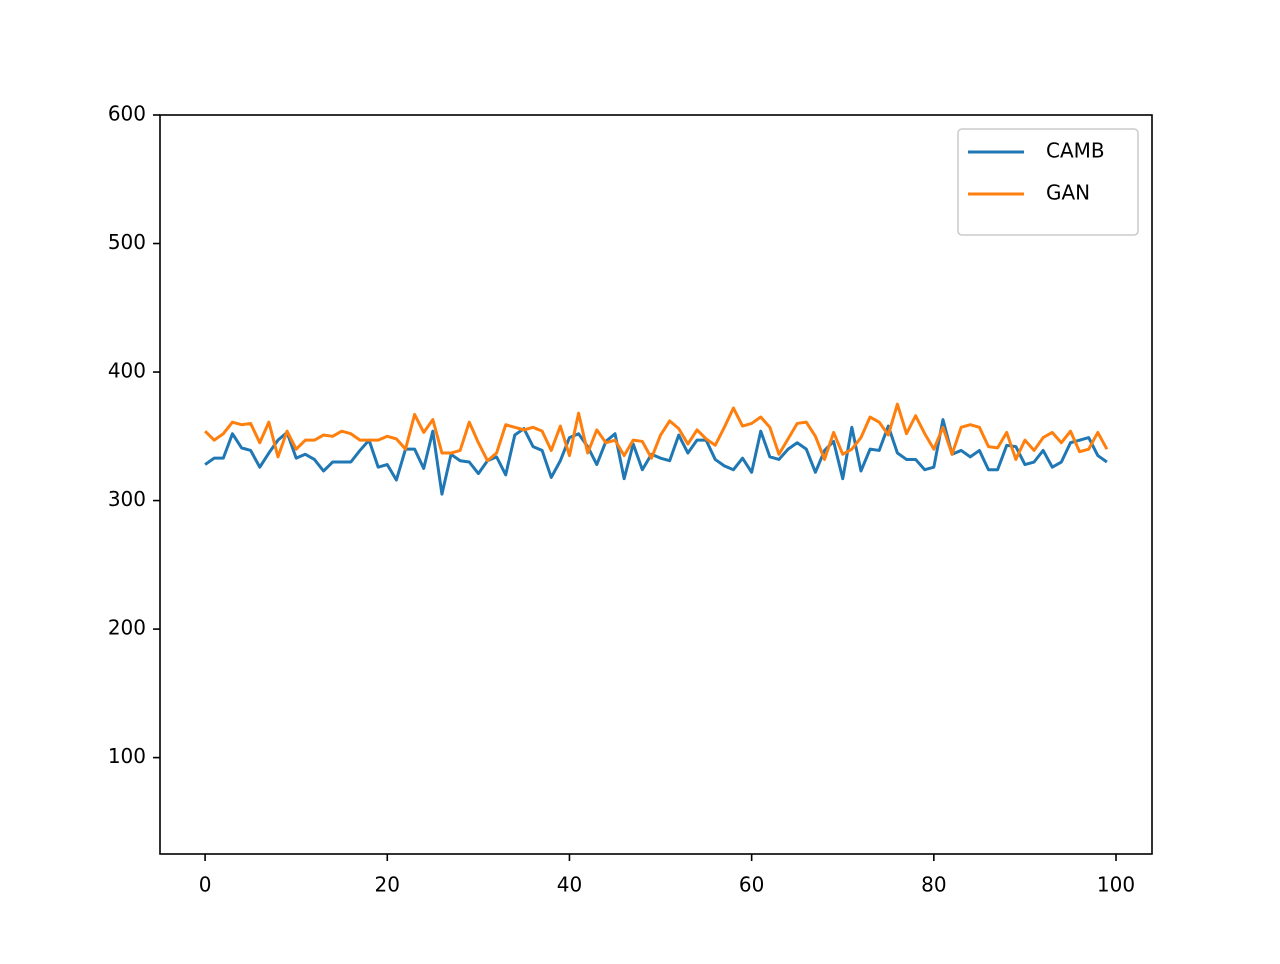 This screenshot has height=964, width=1280. Describe the element at coordinates (127, 114) in the screenshot. I see `y-tick-label: 600` at that location.